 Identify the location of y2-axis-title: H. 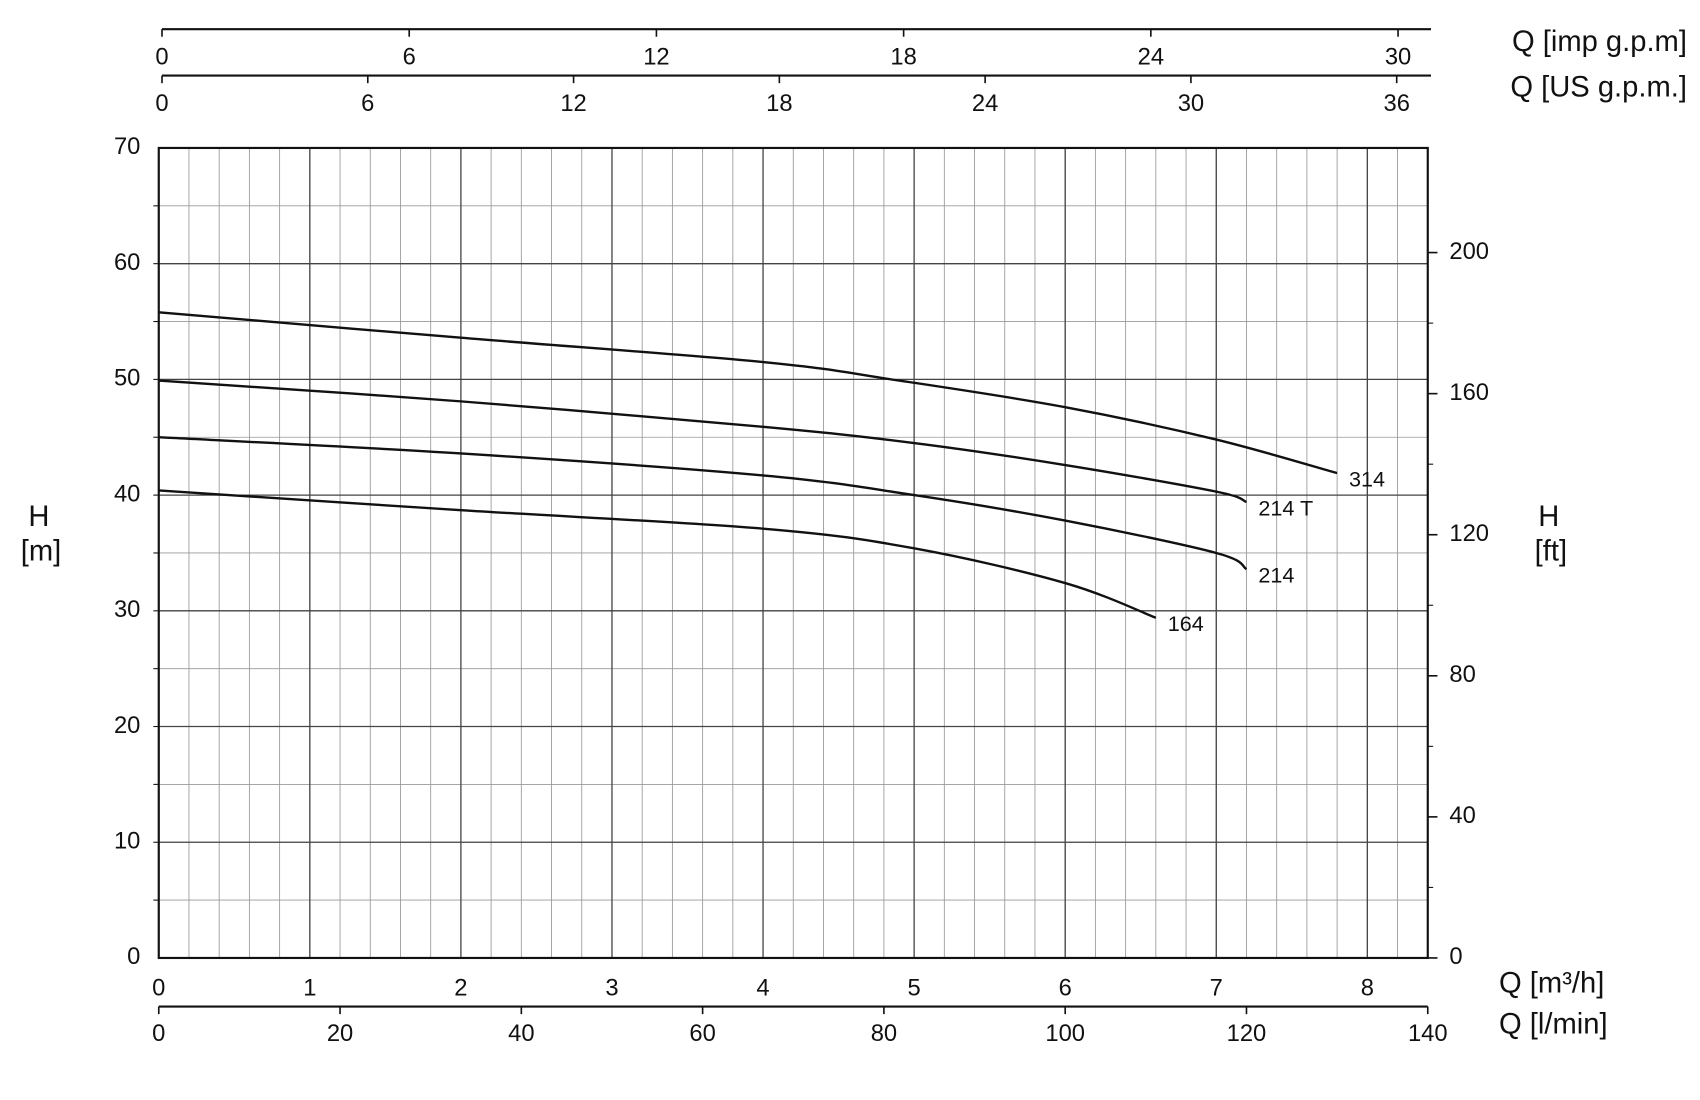
(1548, 517).